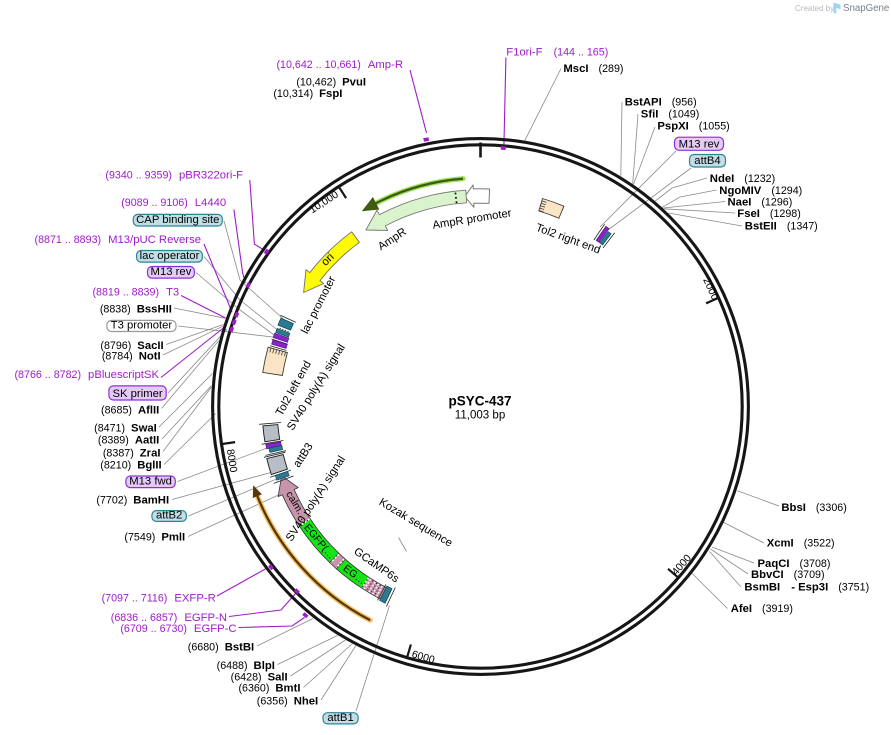 Image resolution: width=891 pixels, height=735 pixels. I want to click on svg-text: 11,003 bp, so click(480, 415).